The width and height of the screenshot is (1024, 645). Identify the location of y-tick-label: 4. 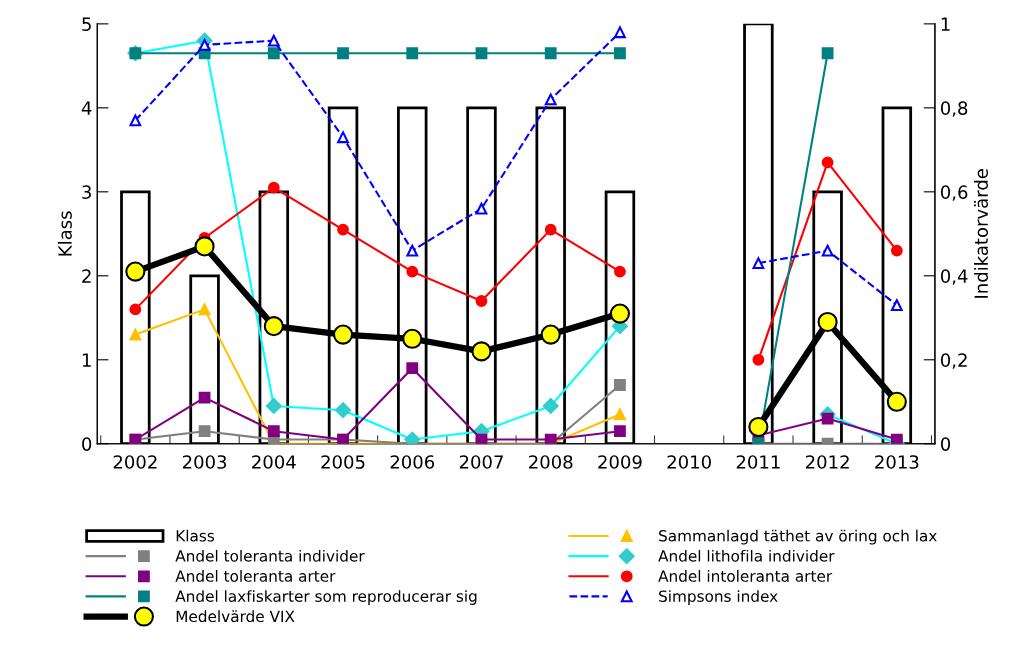
(86, 108).